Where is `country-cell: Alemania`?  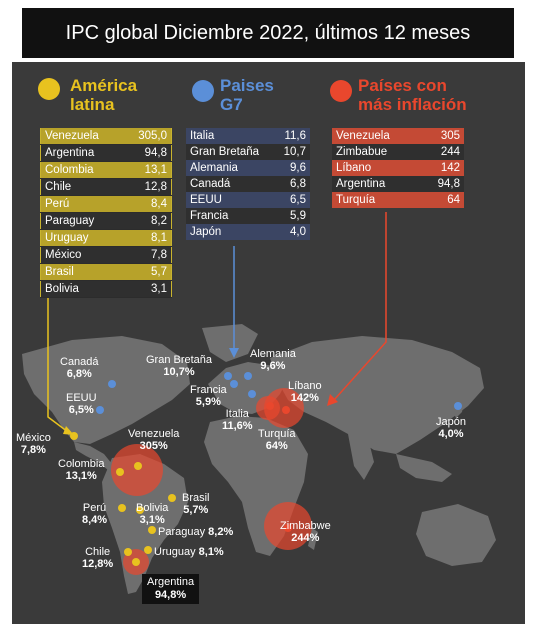
country-cell: Alemania is located at coordinates (230, 168).